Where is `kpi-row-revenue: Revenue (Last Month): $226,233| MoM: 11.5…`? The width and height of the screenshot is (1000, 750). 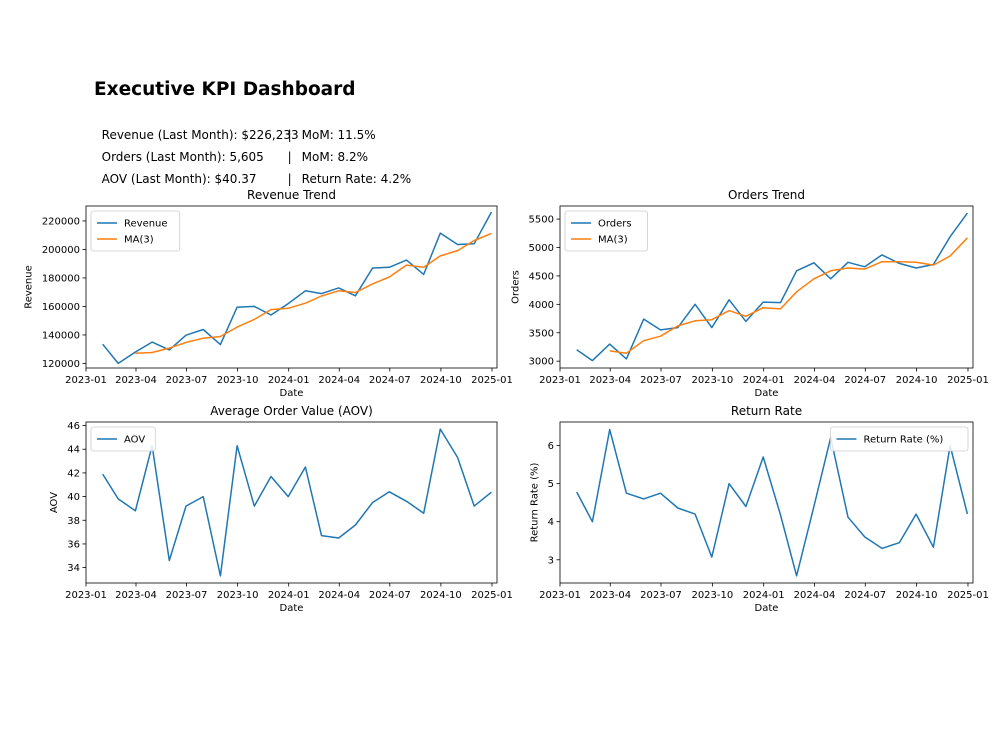 kpi-row-revenue: Revenue (Last Month): $226,233| MoM: 11.5… is located at coordinates (235, 128).